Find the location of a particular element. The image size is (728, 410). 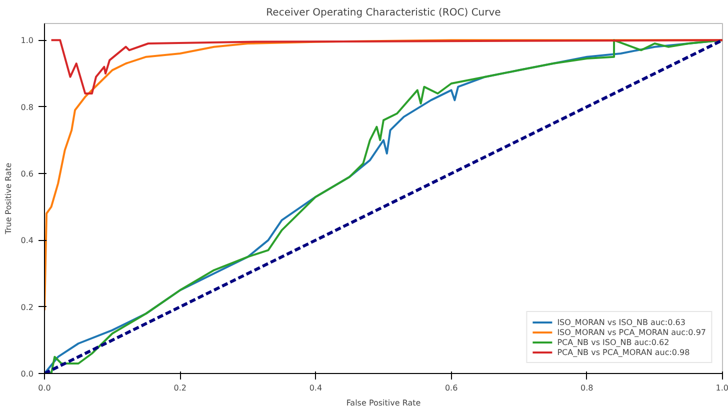

y-axis-title: True Positive Rate is located at coordinates (8, 199).